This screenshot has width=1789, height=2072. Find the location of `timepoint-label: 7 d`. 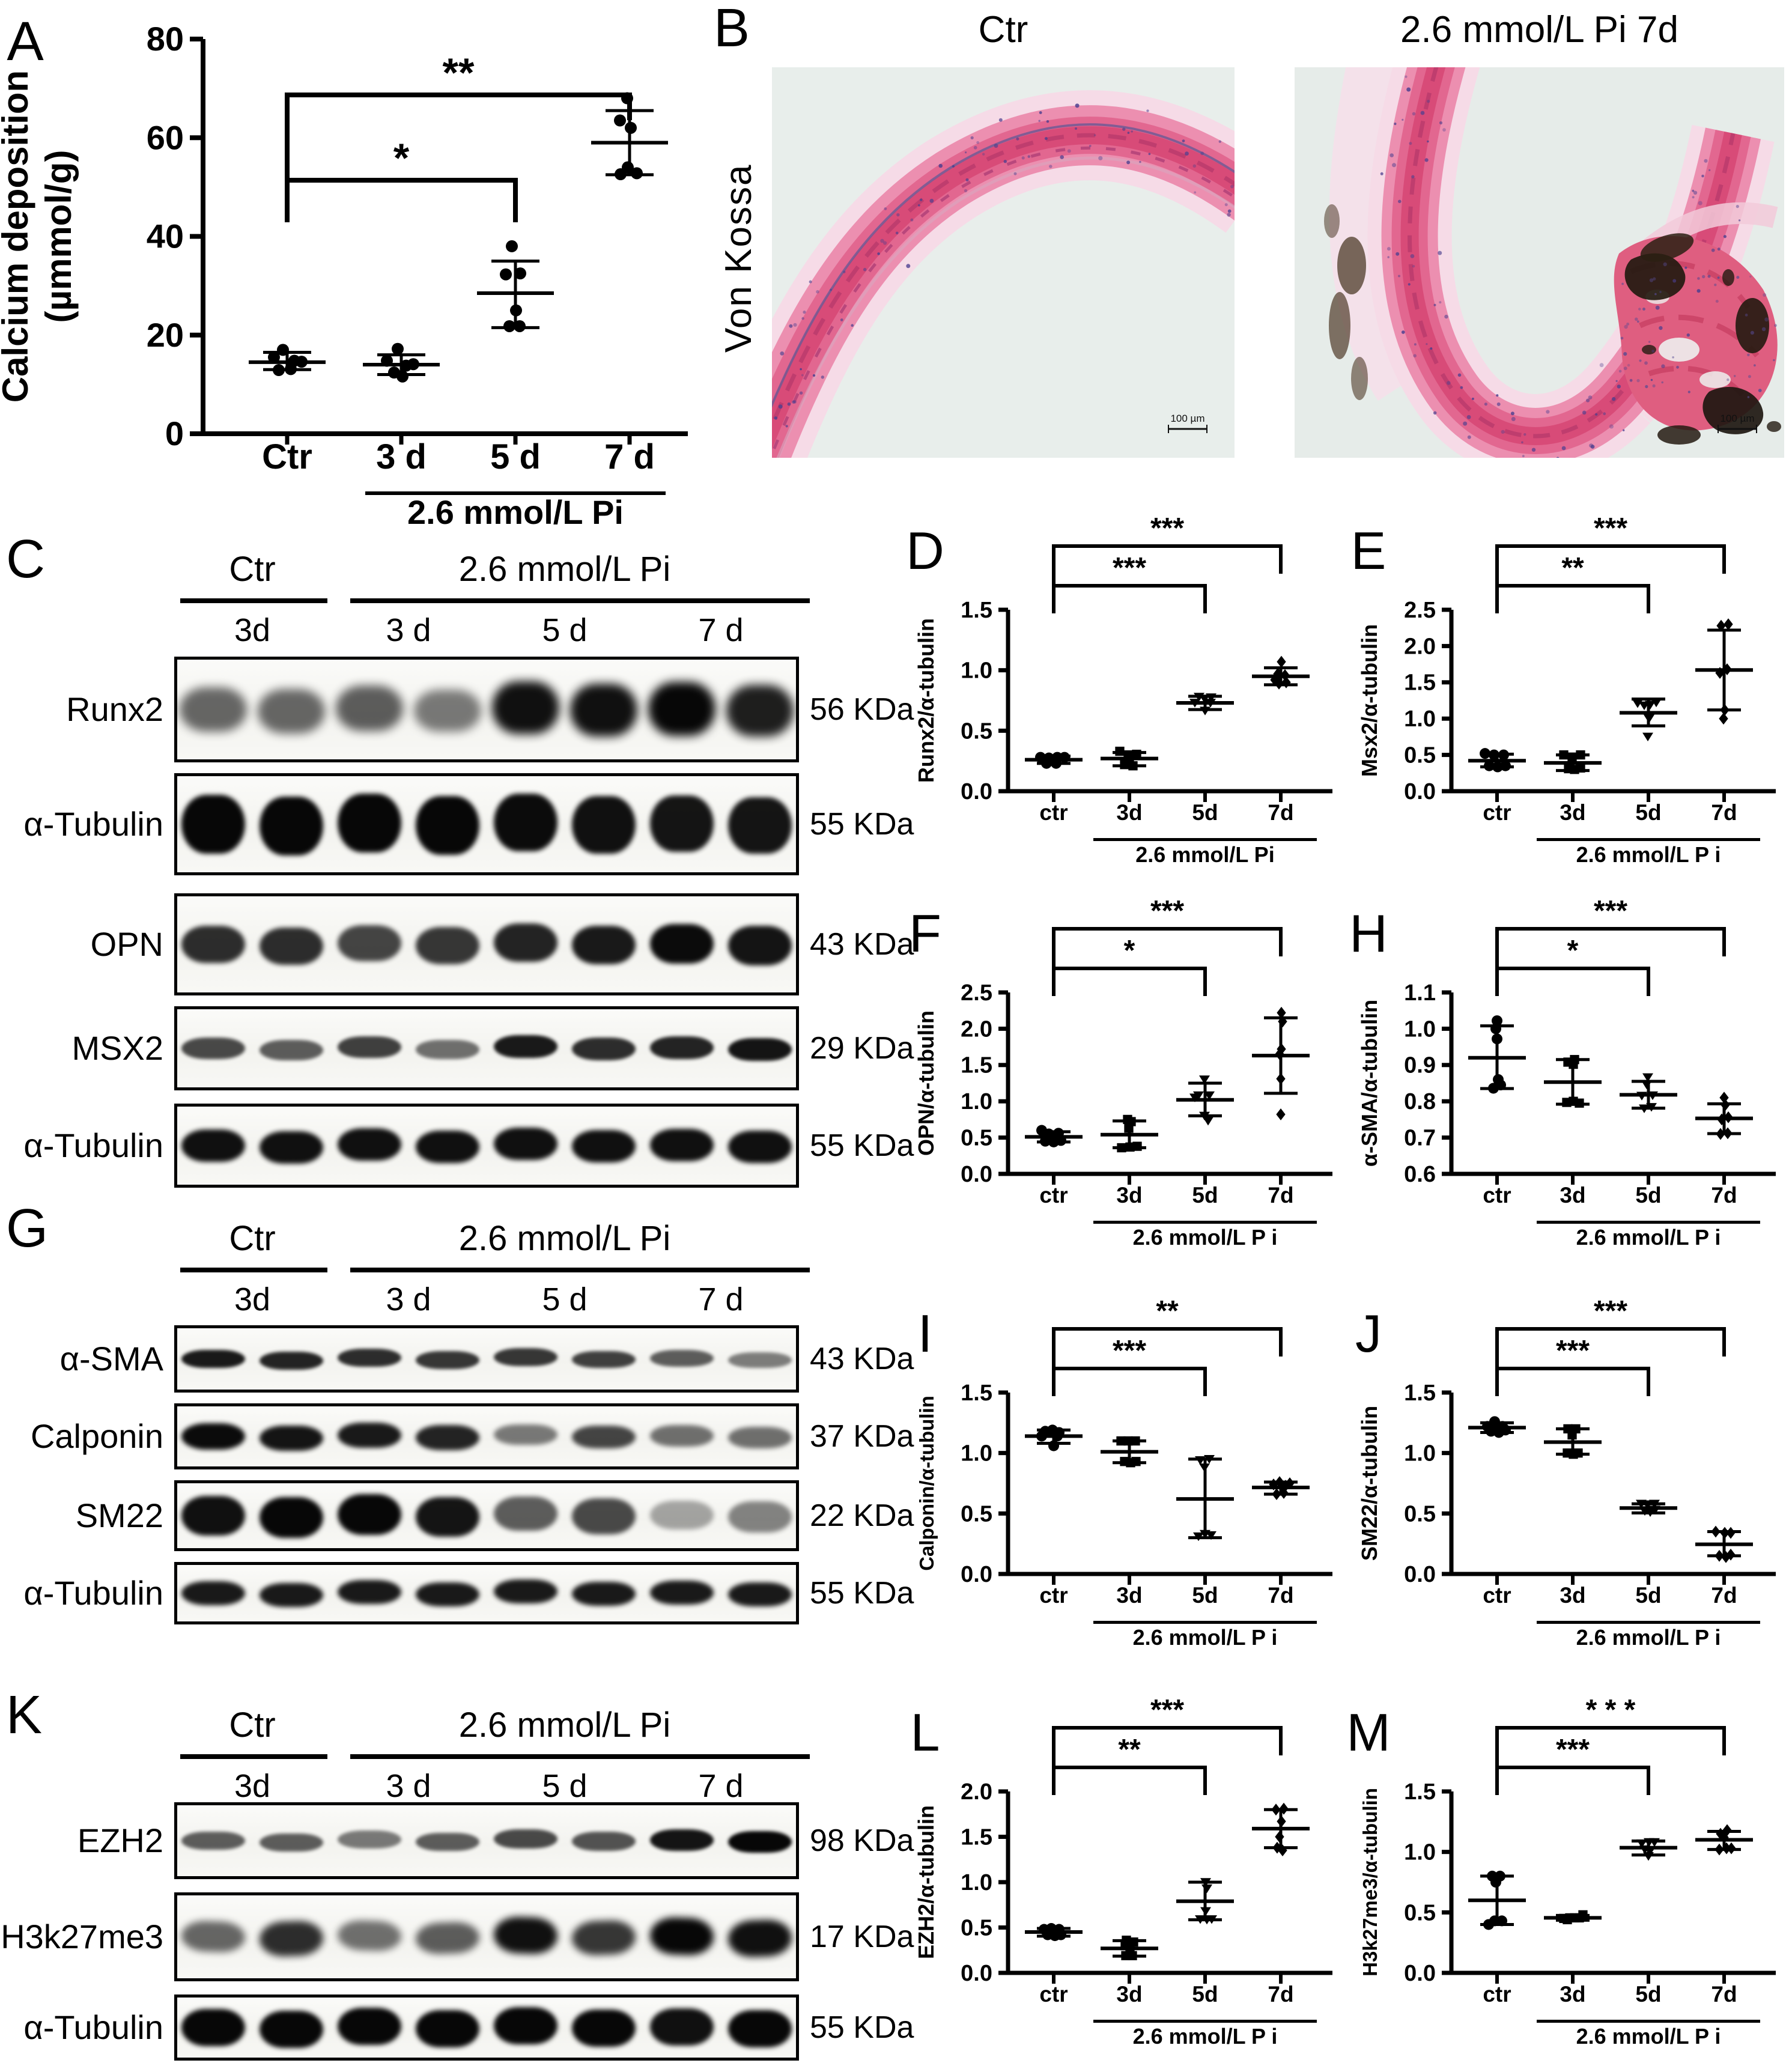

timepoint-label: 7 d is located at coordinates (721, 630).